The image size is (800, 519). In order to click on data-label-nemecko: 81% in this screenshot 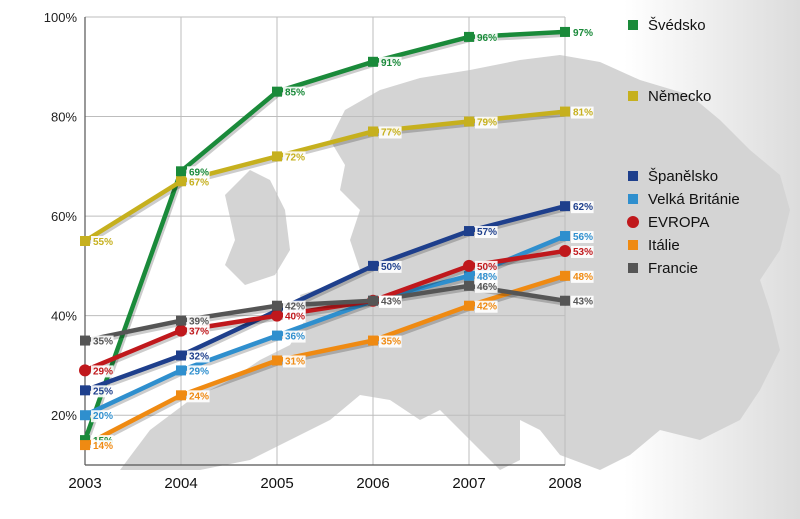, I will do `click(583, 113)`.